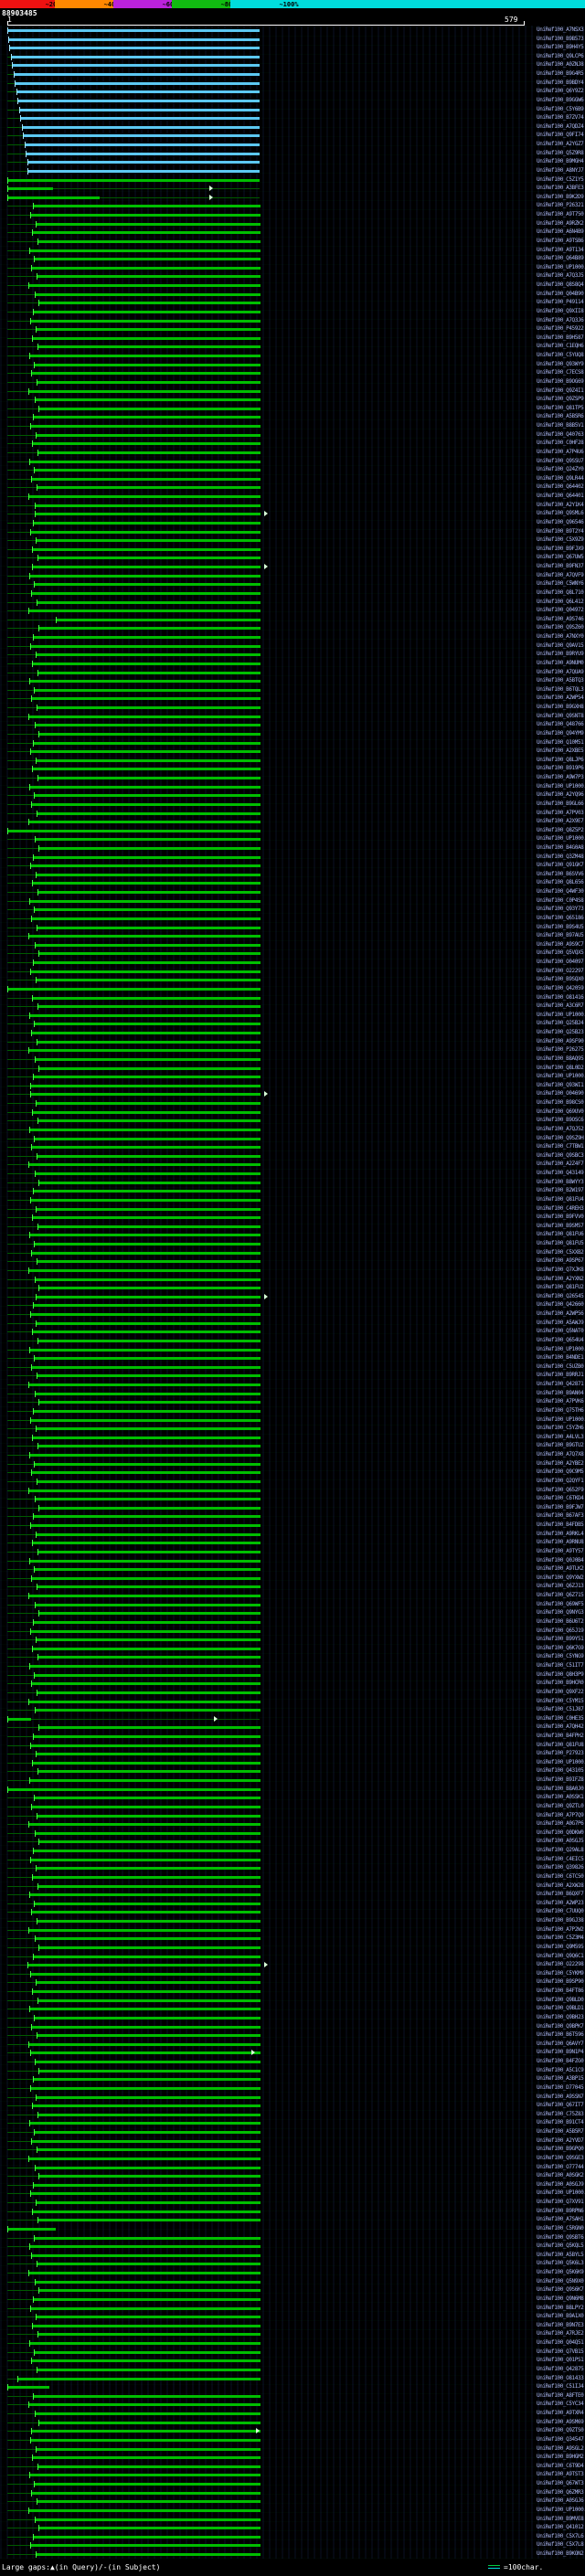 Image resolution: width=585 pixels, height=2576 pixels. What do you see at coordinates (293, 1675) in the screenshot?
I see `hit-row: UniRef100_Q8H3P9` at bounding box center [293, 1675].